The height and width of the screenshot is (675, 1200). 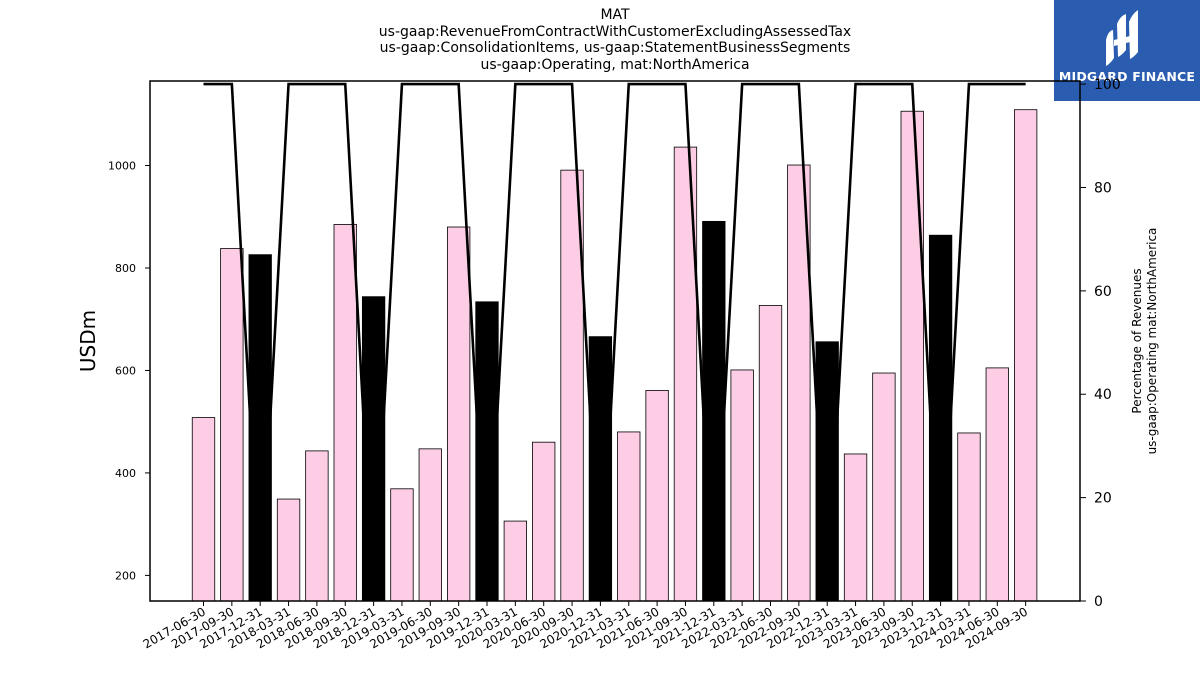 What do you see at coordinates (125, 473) in the screenshot?
I see `y-tick-label: 400` at bounding box center [125, 473].